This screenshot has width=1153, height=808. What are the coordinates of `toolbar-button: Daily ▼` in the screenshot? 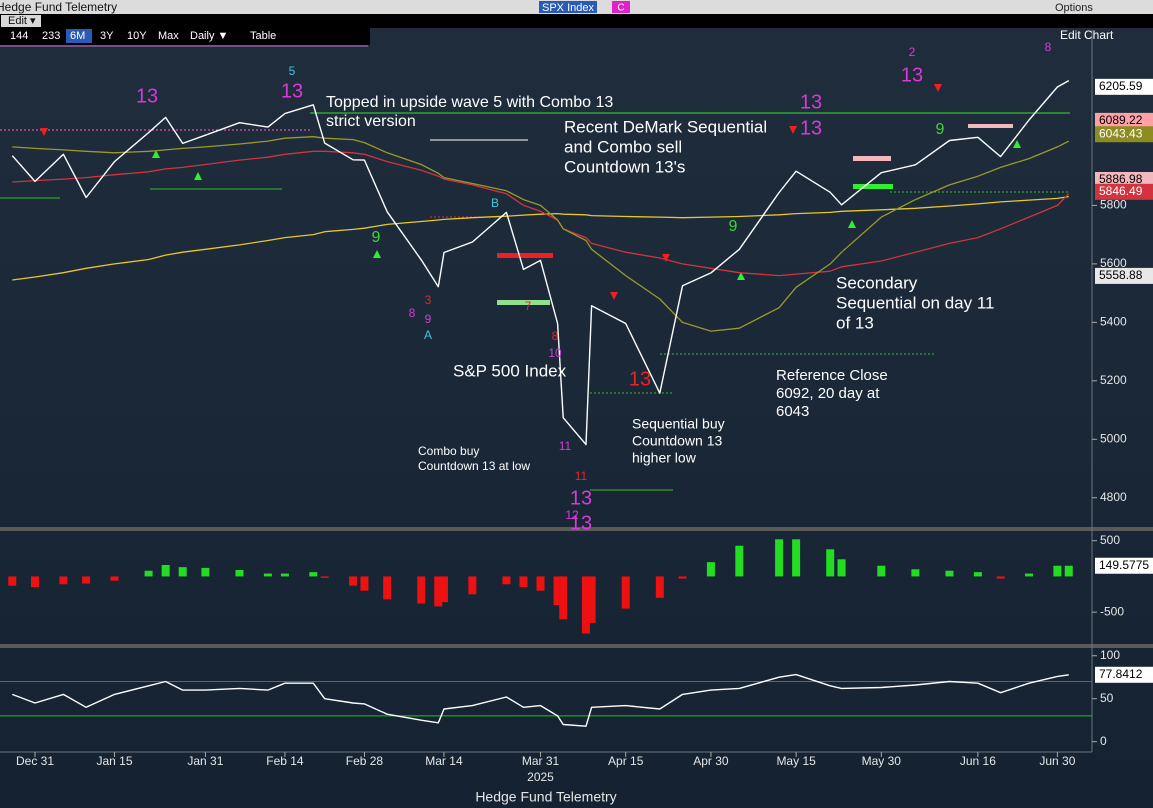 It's located at (209, 36).